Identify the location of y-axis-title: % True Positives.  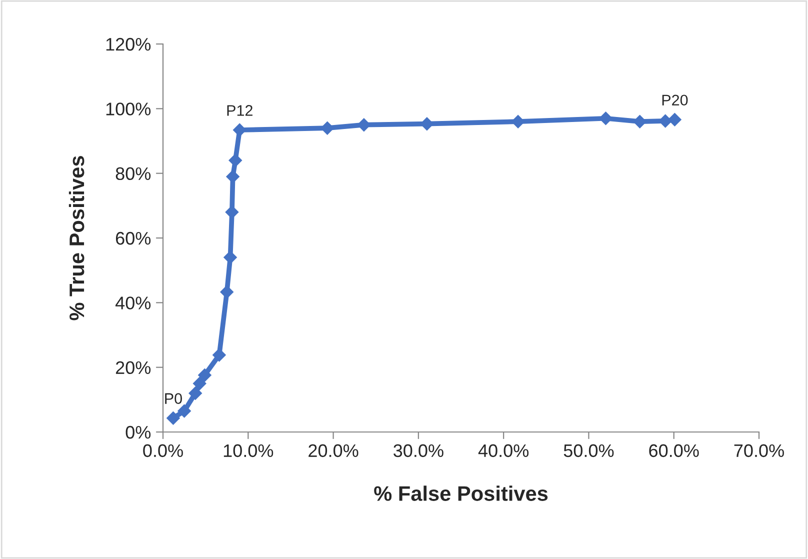
(76, 238).